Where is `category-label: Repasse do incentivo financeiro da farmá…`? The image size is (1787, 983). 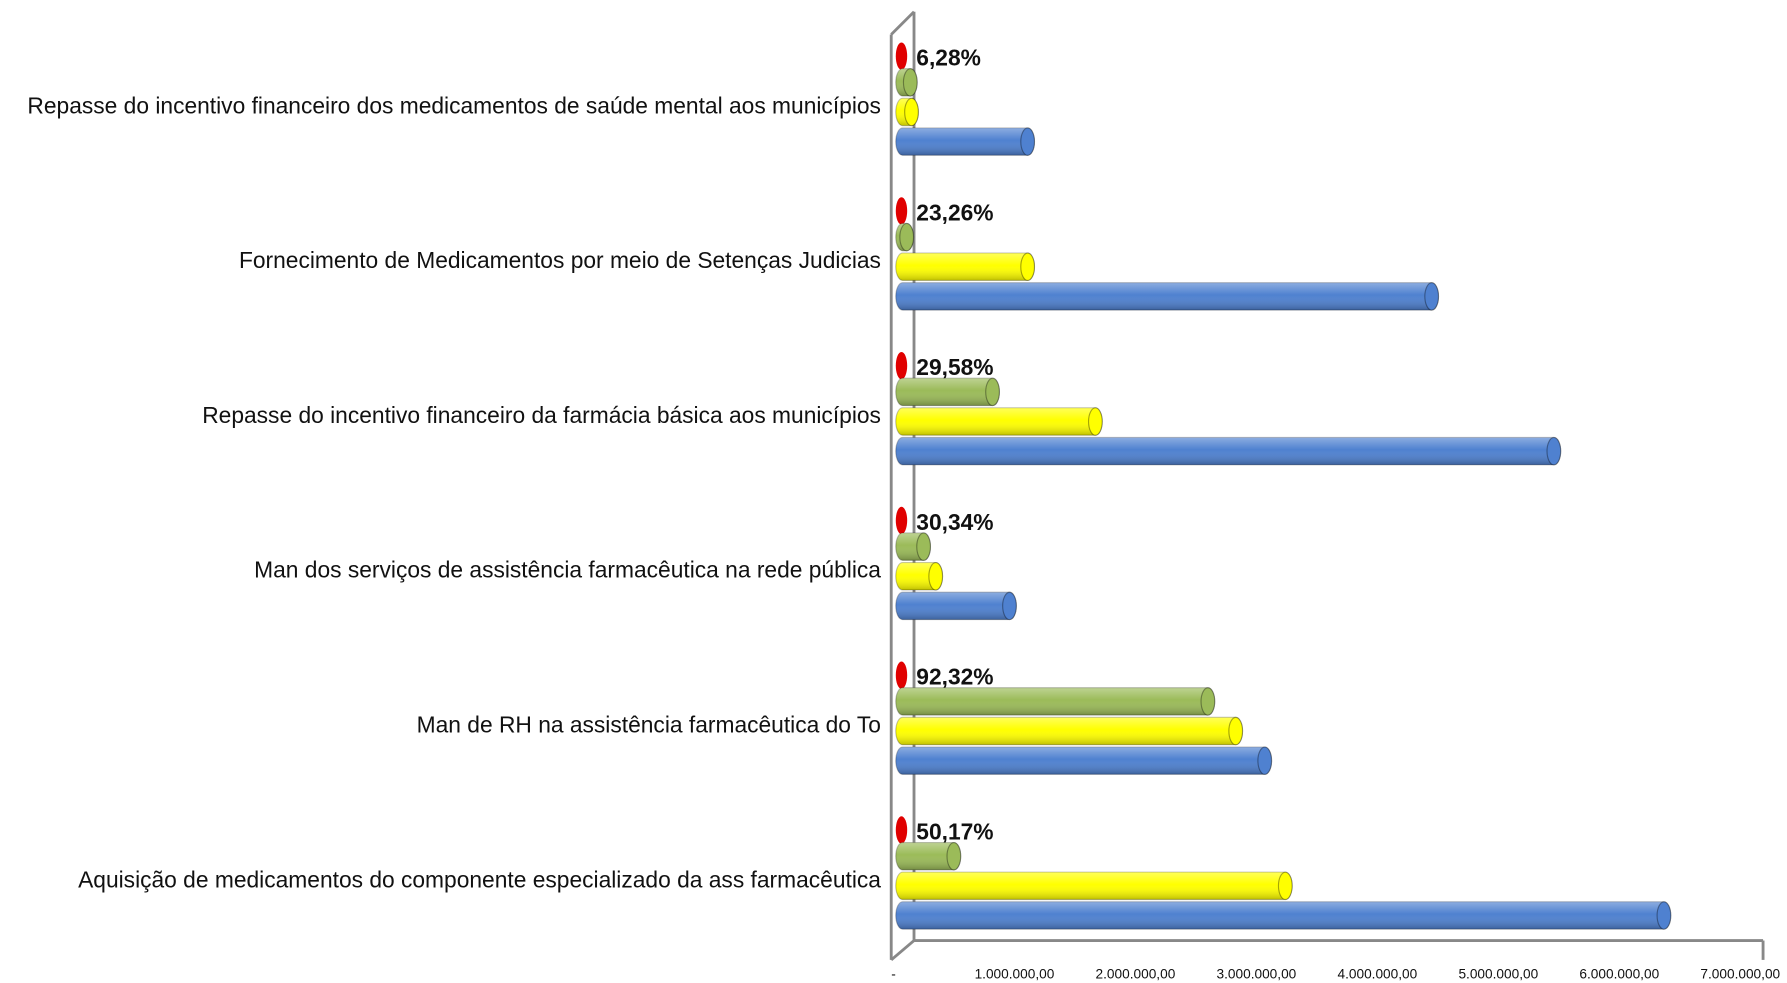
category-label: Repasse do incentivo financeiro da farmá… is located at coordinates (541, 415).